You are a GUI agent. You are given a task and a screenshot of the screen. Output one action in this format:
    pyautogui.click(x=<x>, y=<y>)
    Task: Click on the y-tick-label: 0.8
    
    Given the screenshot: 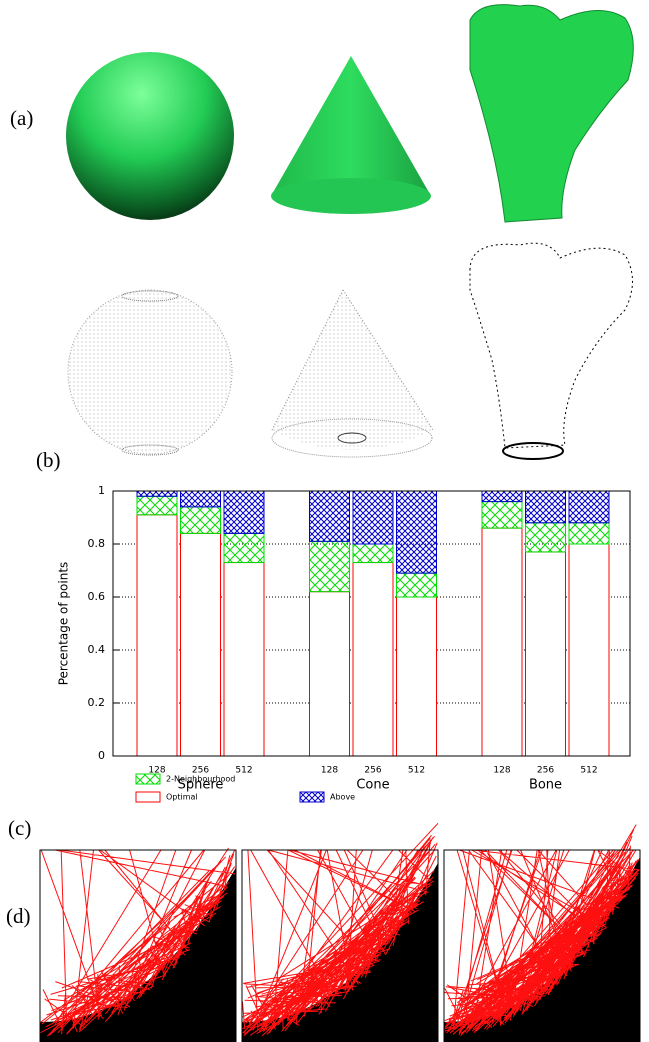 What is the action you would take?
    pyautogui.click(x=97, y=543)
    